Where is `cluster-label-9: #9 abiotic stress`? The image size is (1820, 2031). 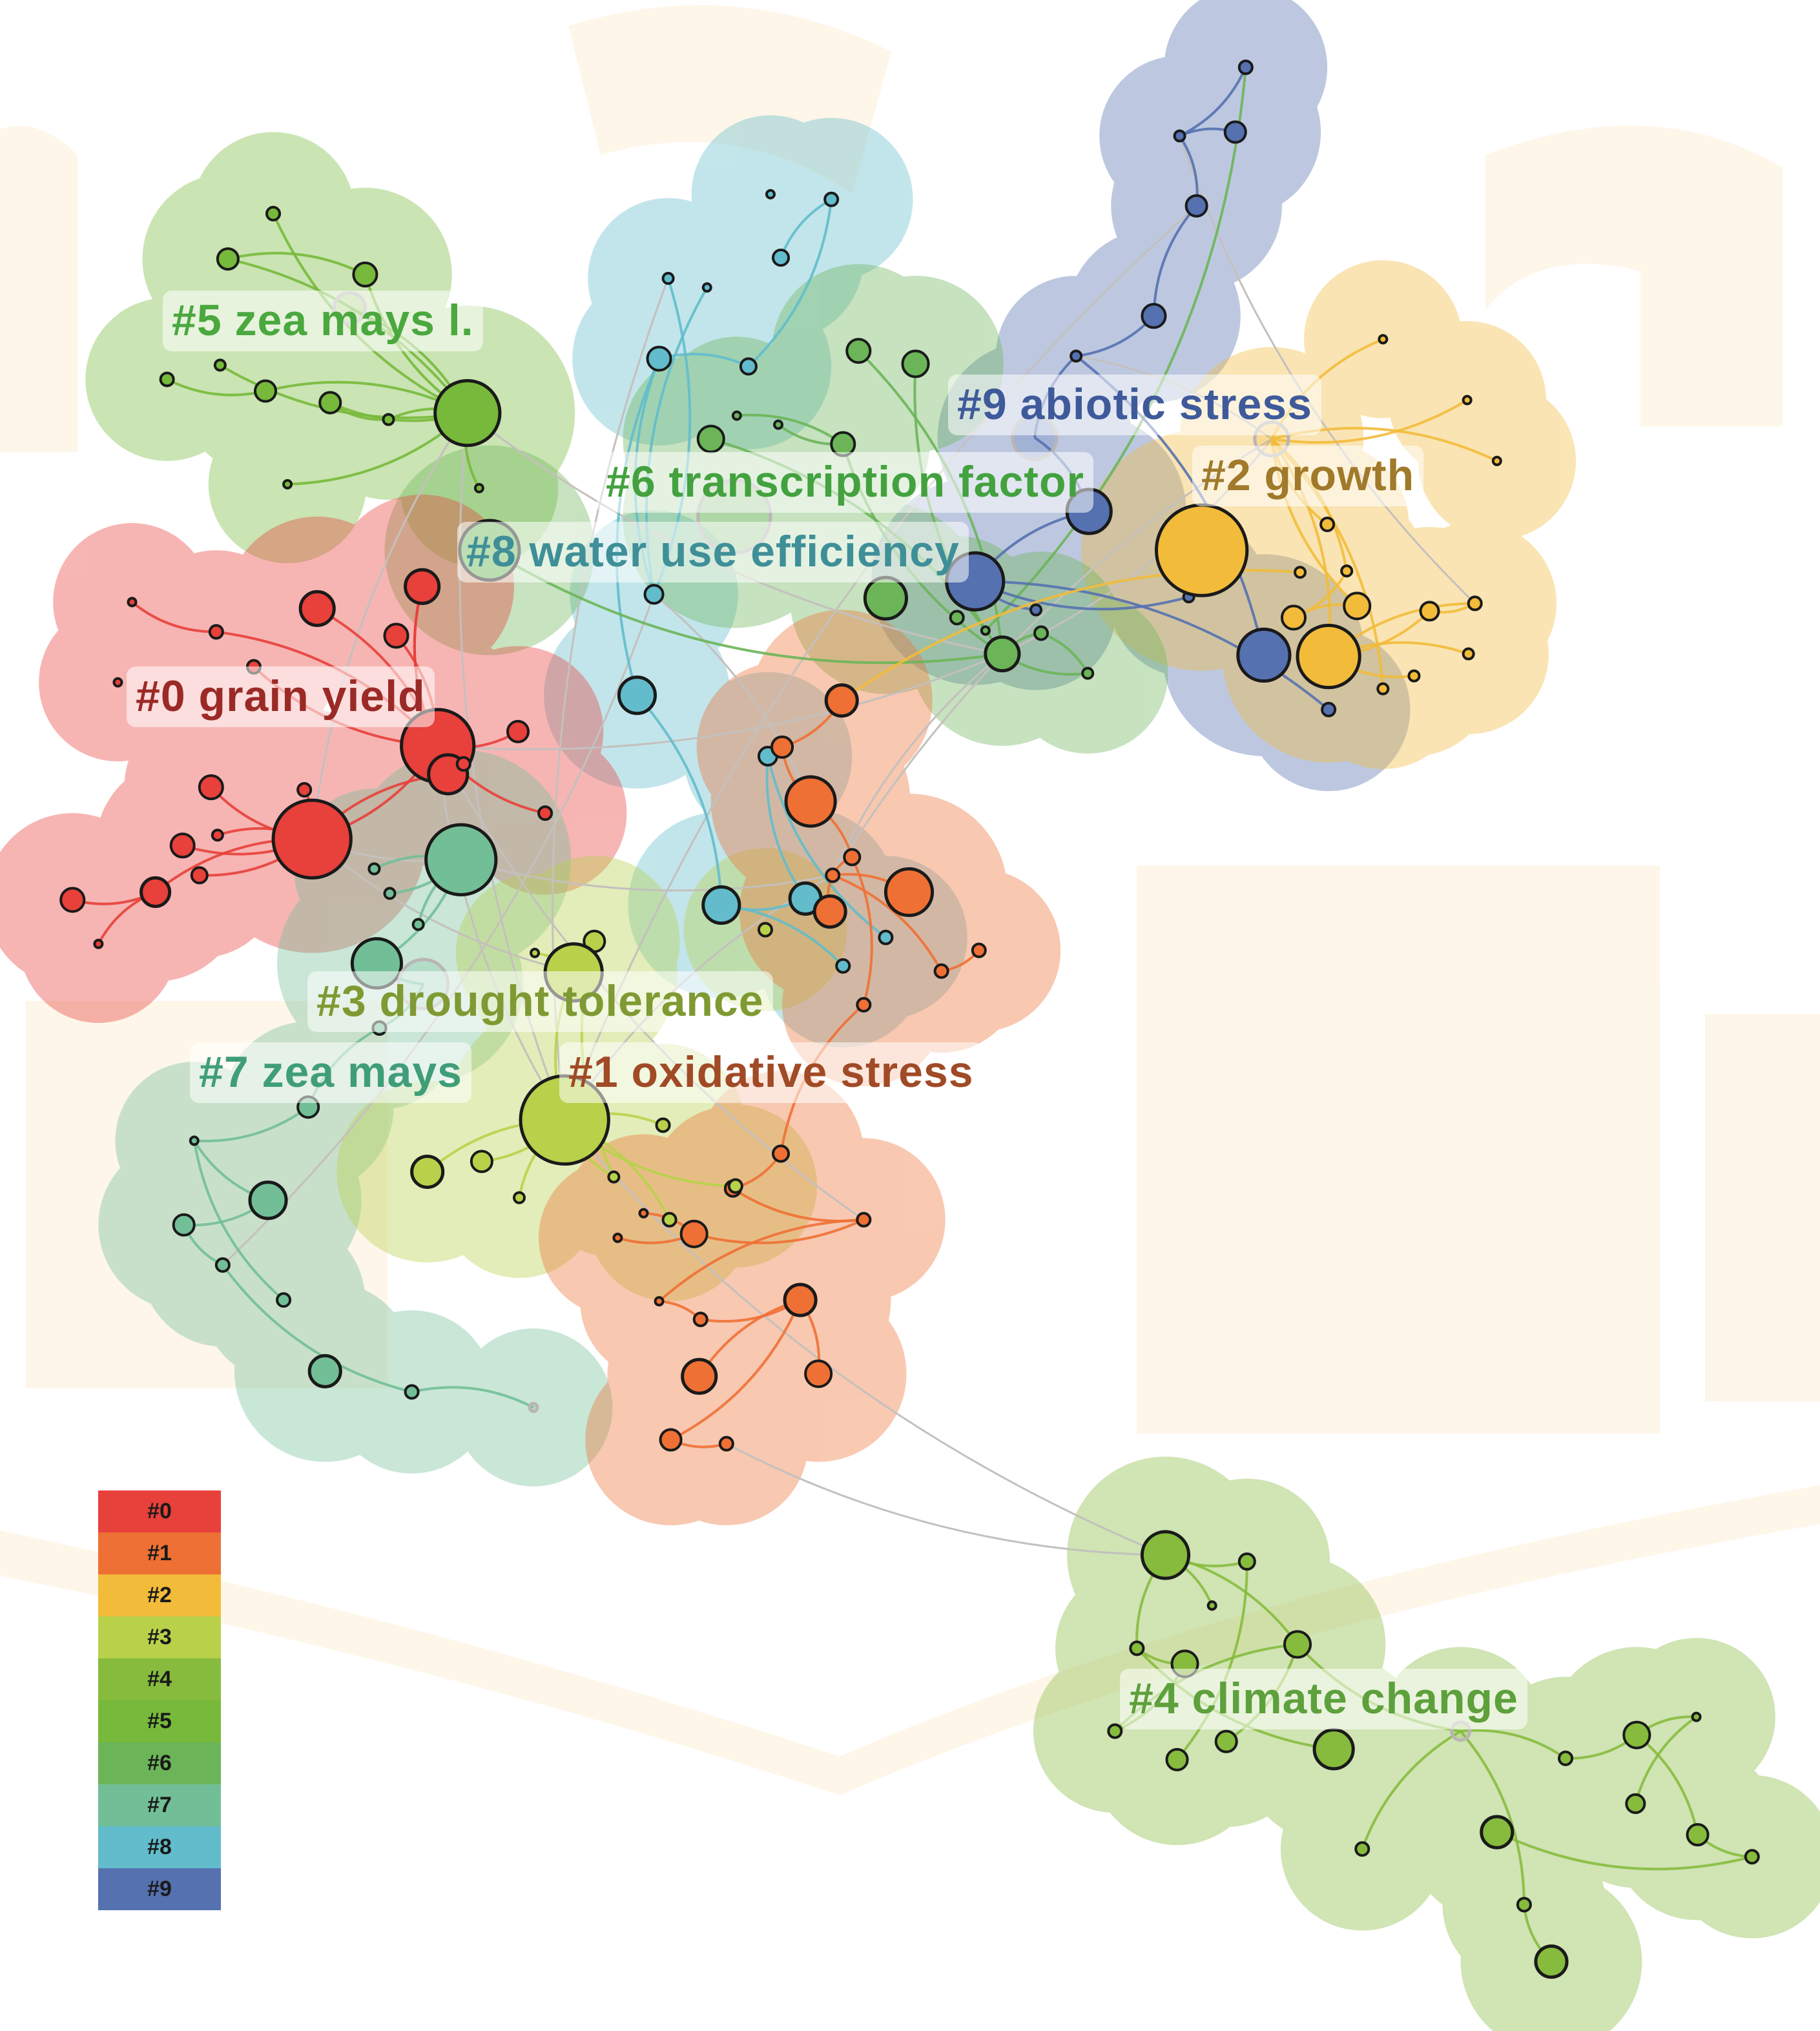 cluster-label-9: #9 abiotic stress is located at coordinates (1134, 405).